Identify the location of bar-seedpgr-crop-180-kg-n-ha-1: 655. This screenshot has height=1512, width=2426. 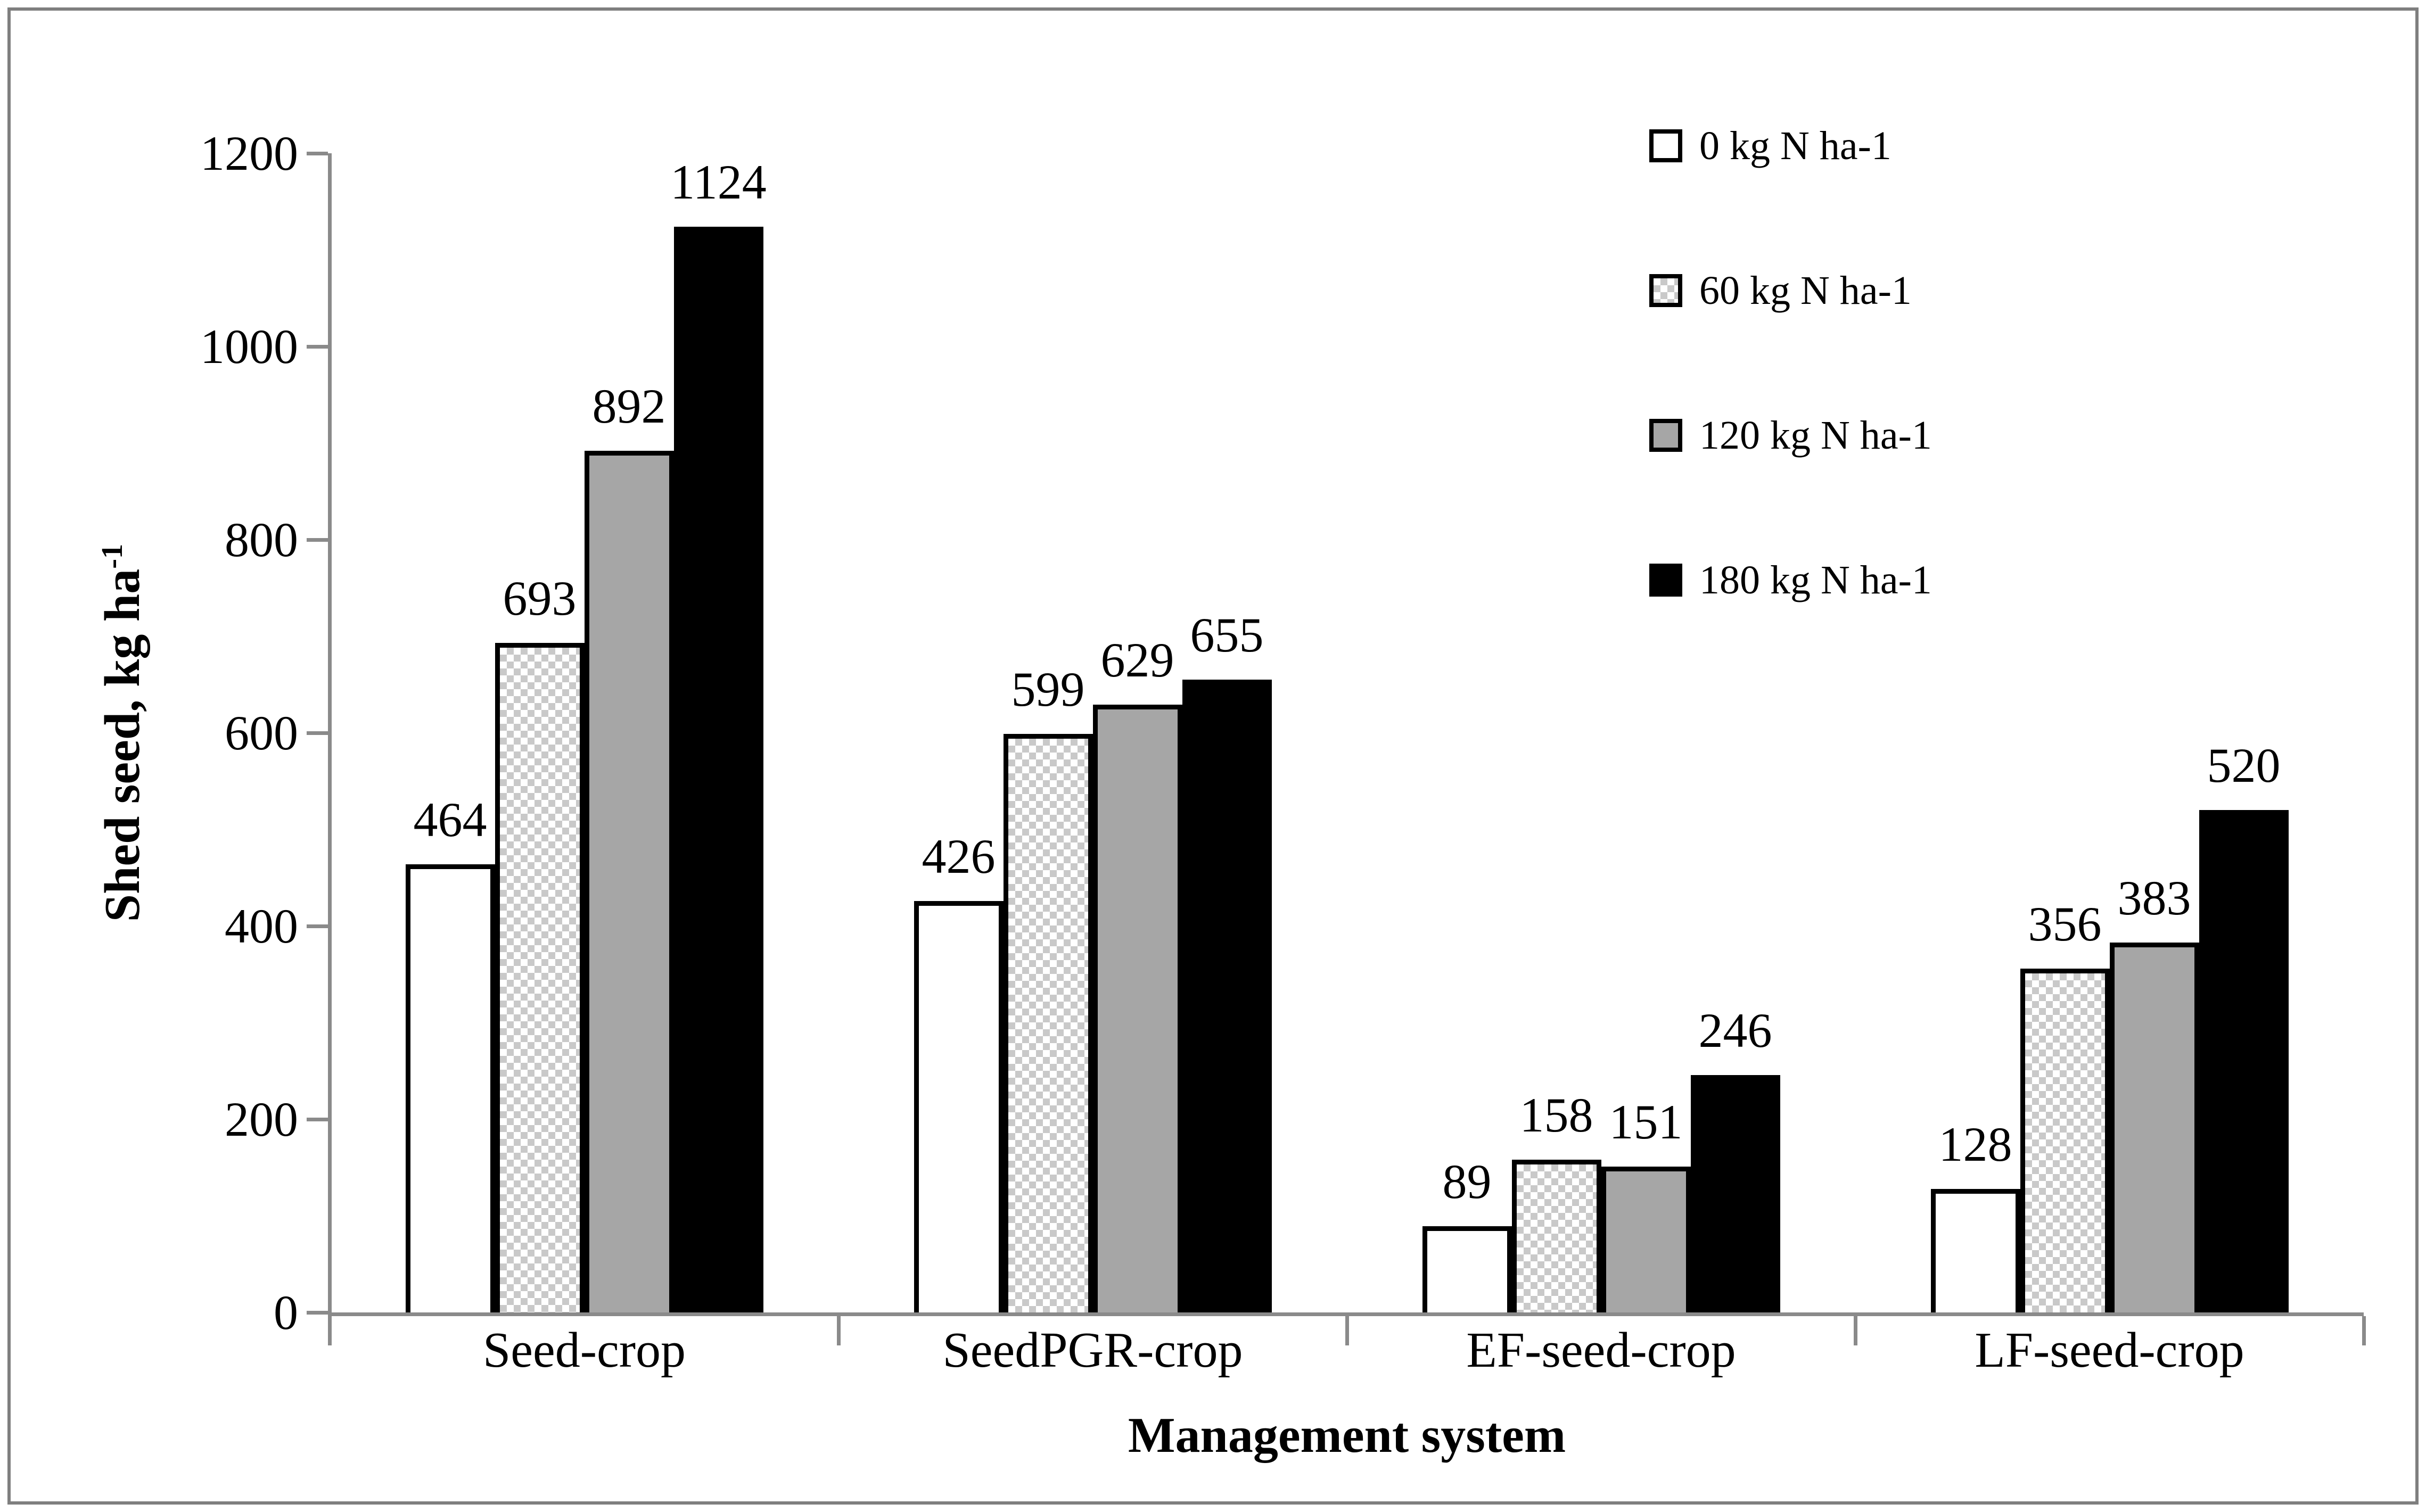
(1227, 961).